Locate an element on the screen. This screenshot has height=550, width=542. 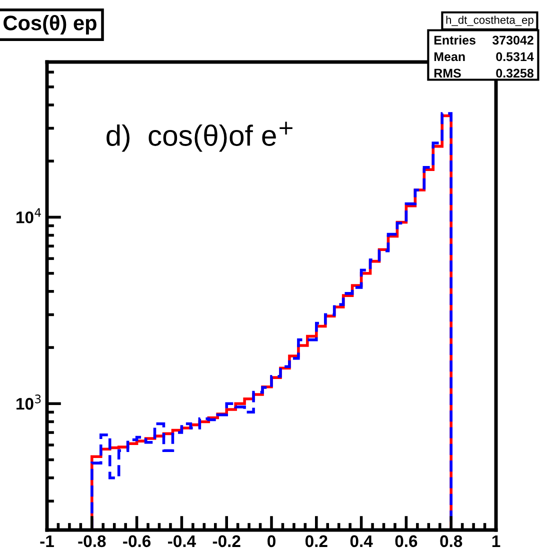
annotation: d) cos(θ)of e$^{+}$ is located at coordinates (199, 137).